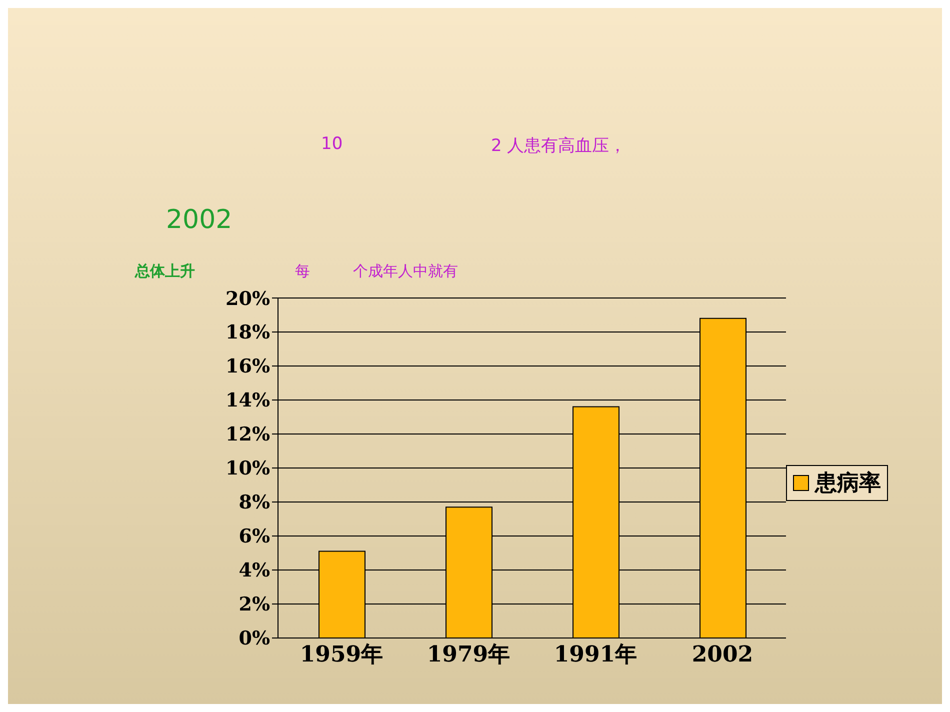  I want to click on y-tick-label: 16%, so click(248, 367).